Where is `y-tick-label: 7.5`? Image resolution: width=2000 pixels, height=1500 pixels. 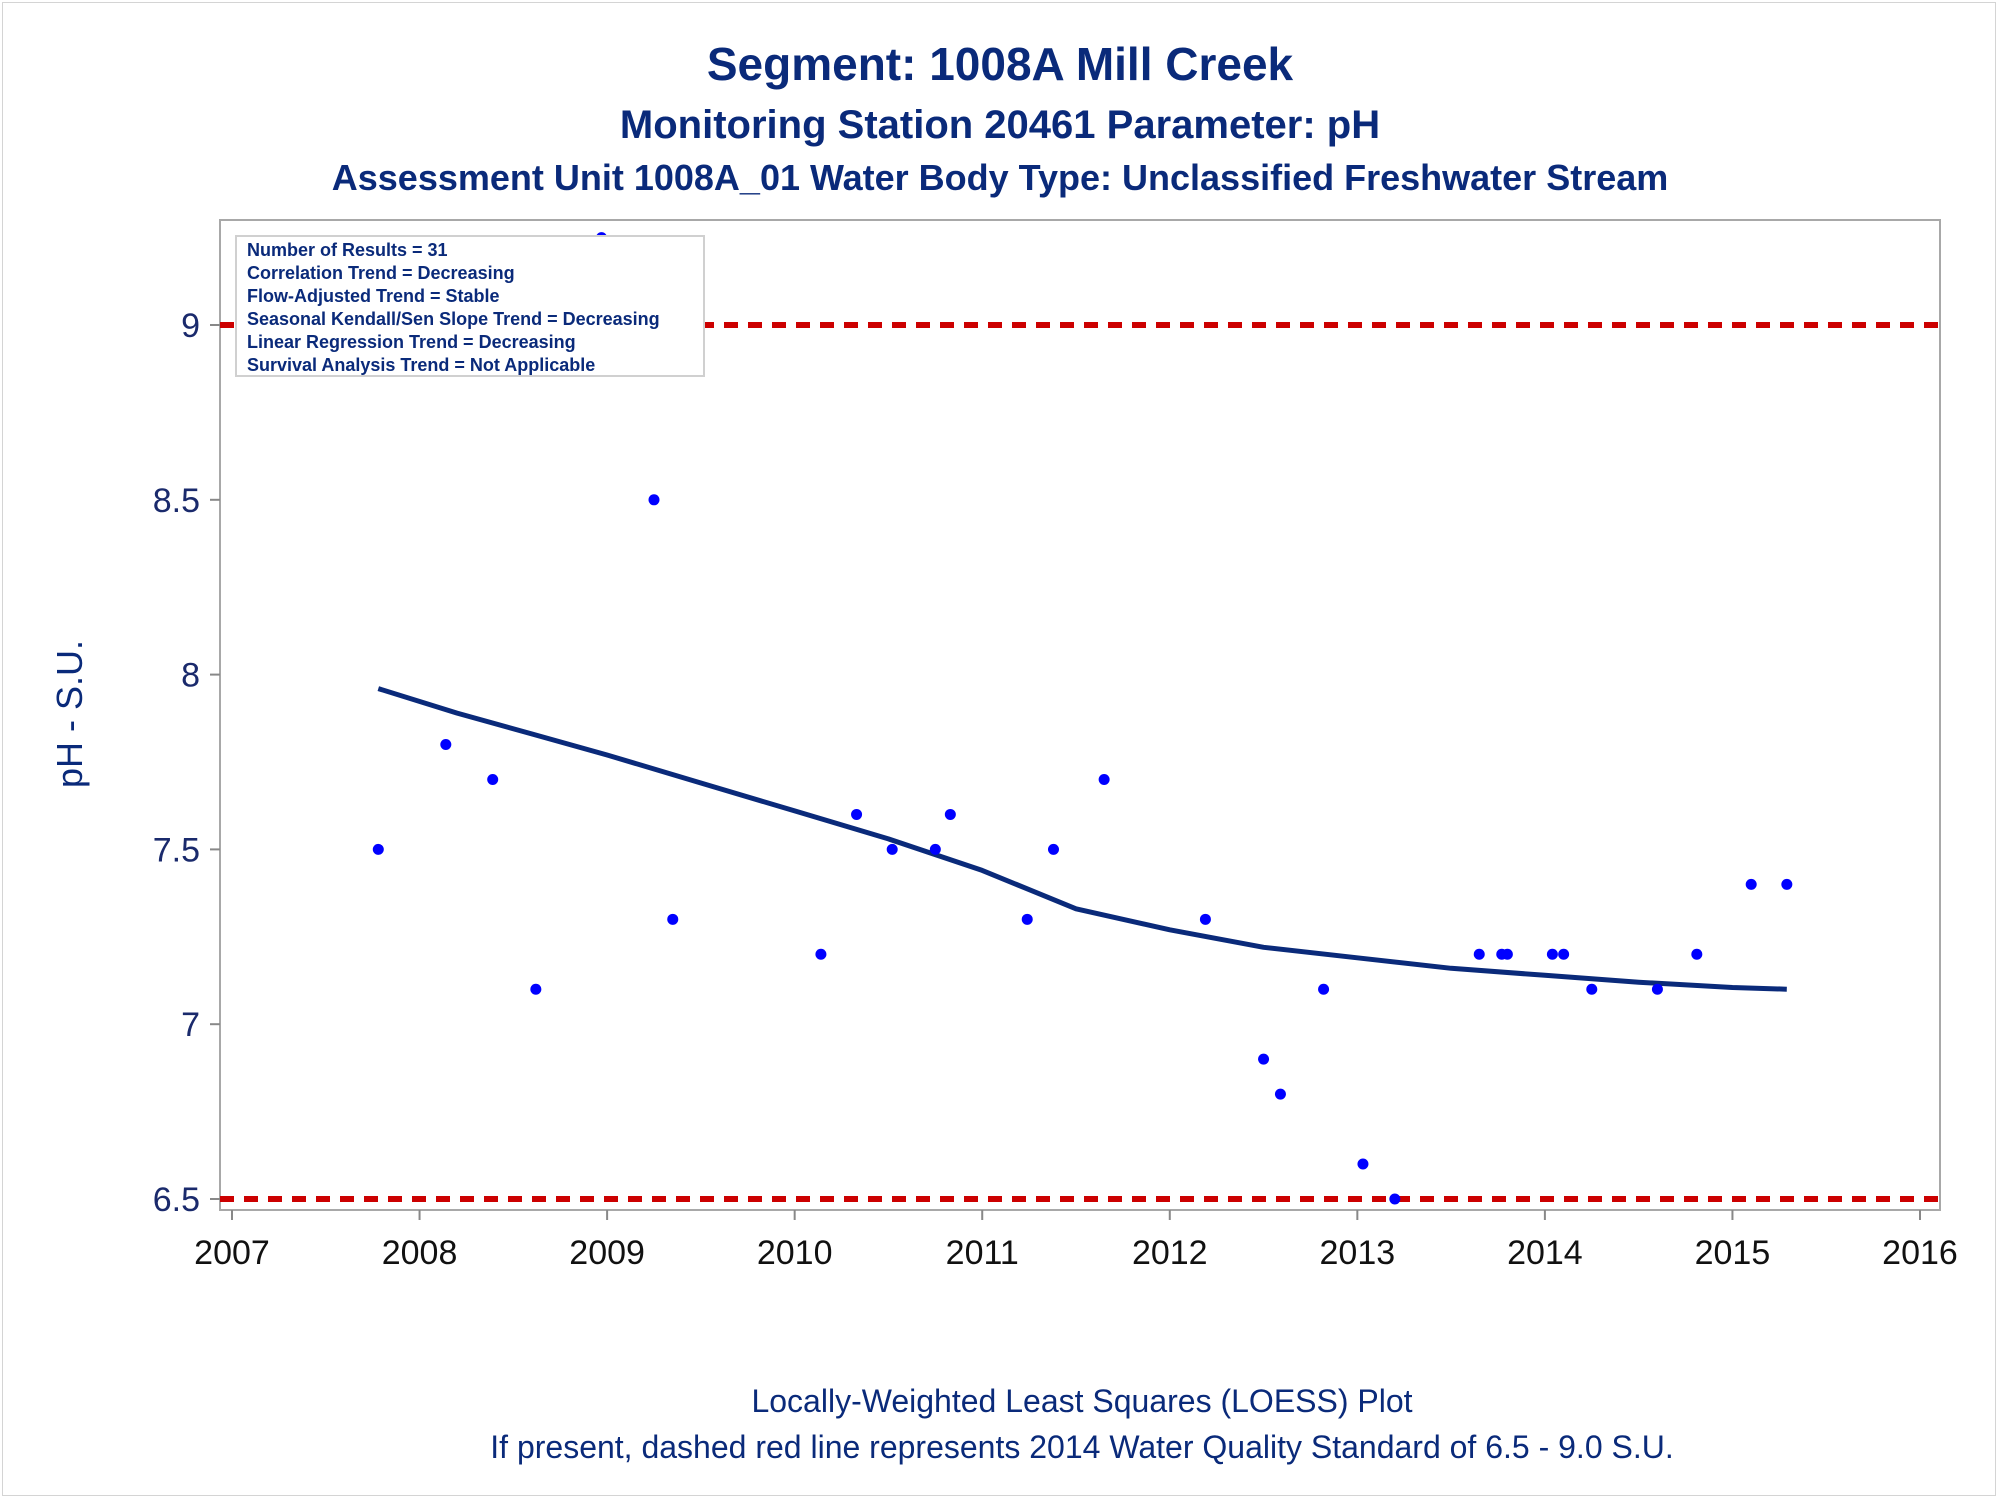 y-tick-label: 7.5 is located at coordinates (176, 850).